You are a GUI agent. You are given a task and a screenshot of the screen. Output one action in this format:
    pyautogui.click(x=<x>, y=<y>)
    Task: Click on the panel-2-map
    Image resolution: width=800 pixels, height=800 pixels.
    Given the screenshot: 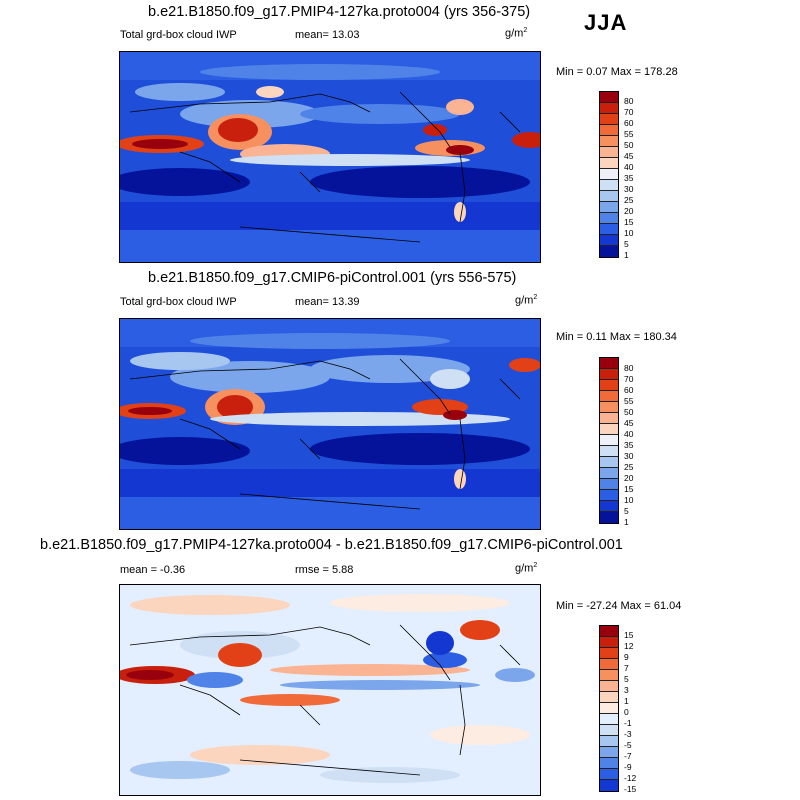 What is the action you would take?
    pyautogui.click(x=330, y=424)
    